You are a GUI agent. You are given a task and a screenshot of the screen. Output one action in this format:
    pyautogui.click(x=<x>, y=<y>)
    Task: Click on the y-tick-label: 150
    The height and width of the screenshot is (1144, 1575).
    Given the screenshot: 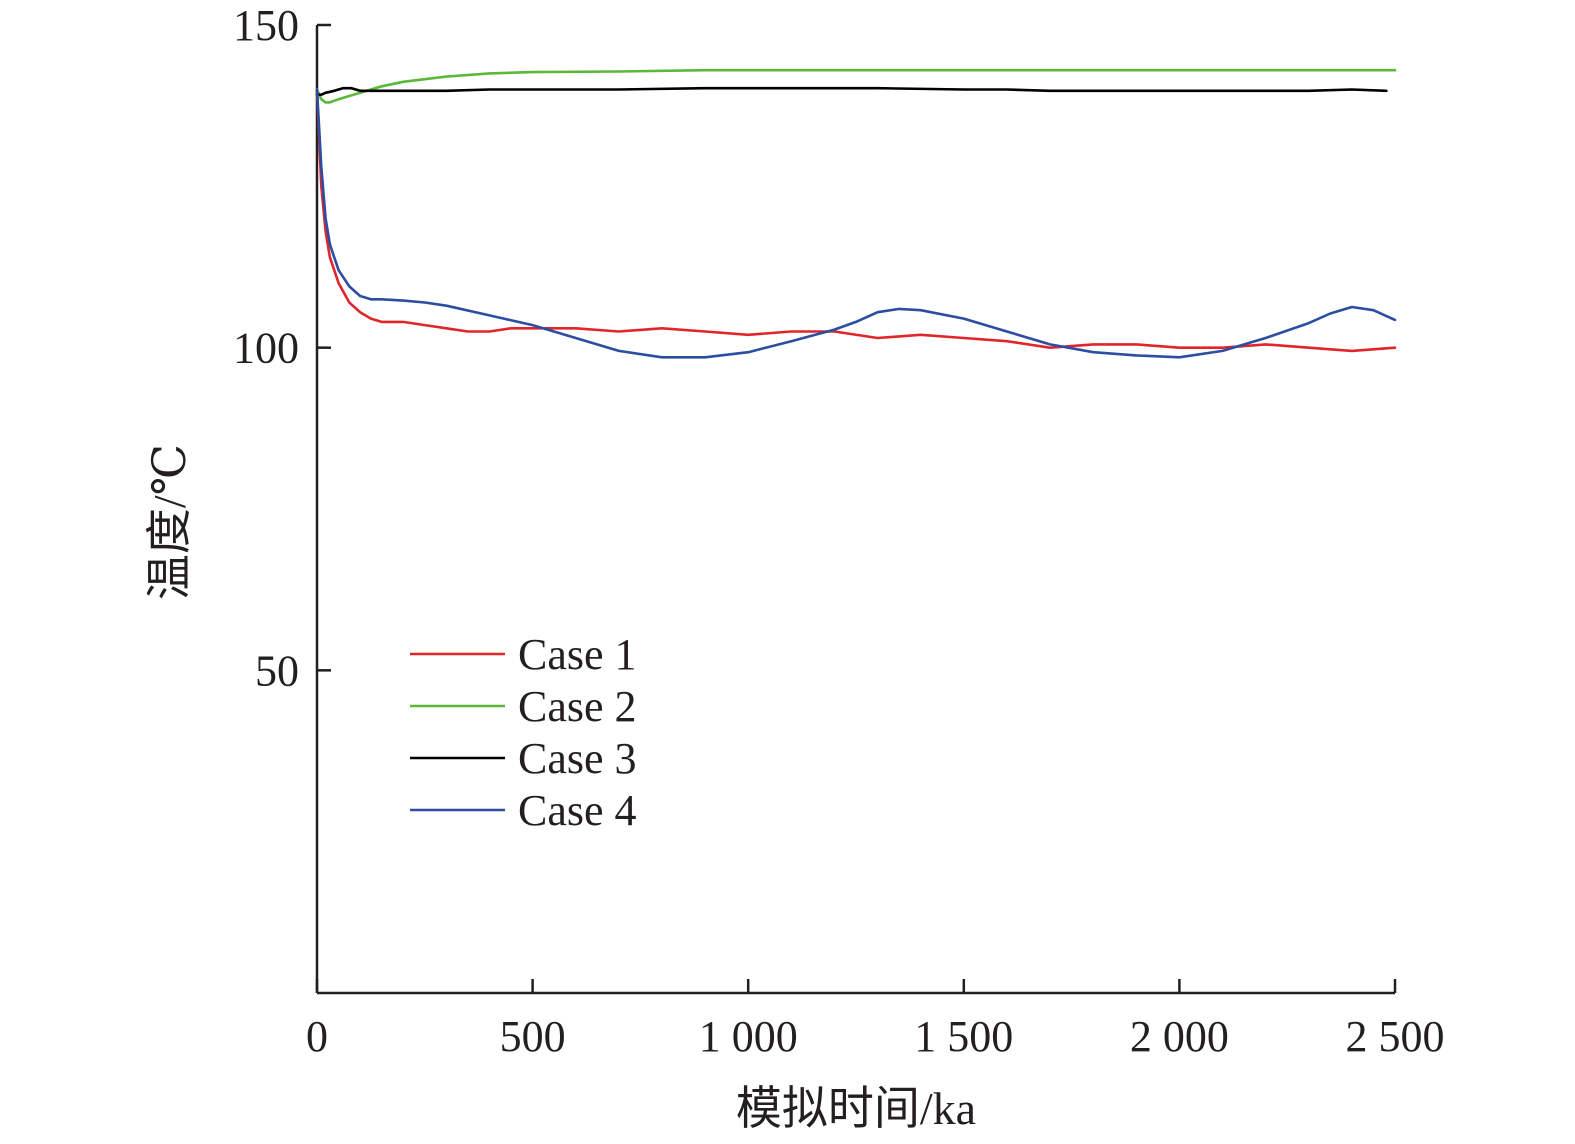 What is the action you would take?
    pyautogui.click(x=266, y=25)
    